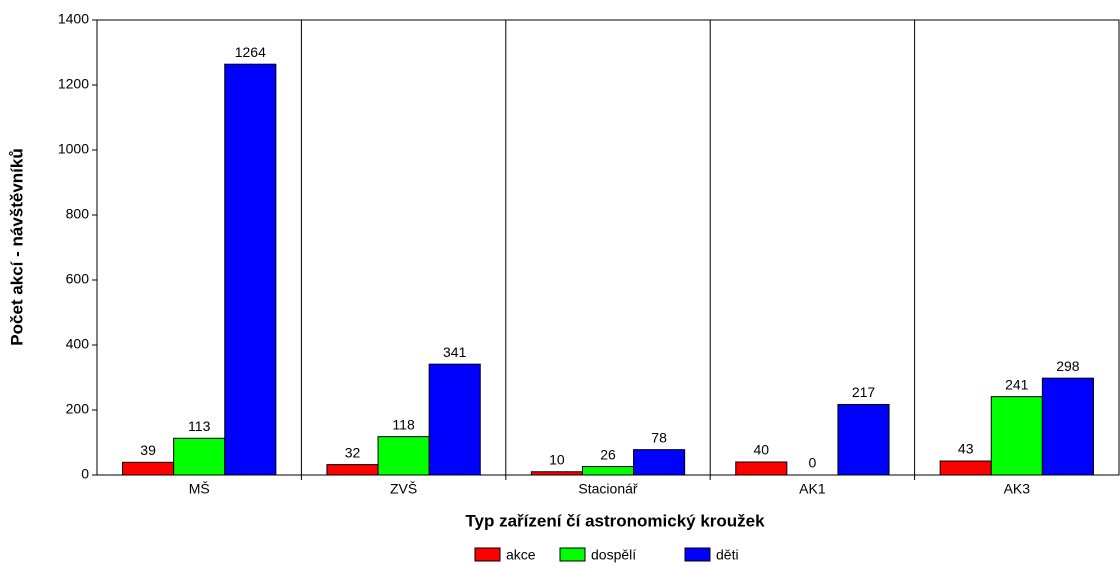 This screenshot has height=566, width=1120. Describe the element at coordinates (521, 555) in the screenshot. I see `legend-label: akce` at that location.